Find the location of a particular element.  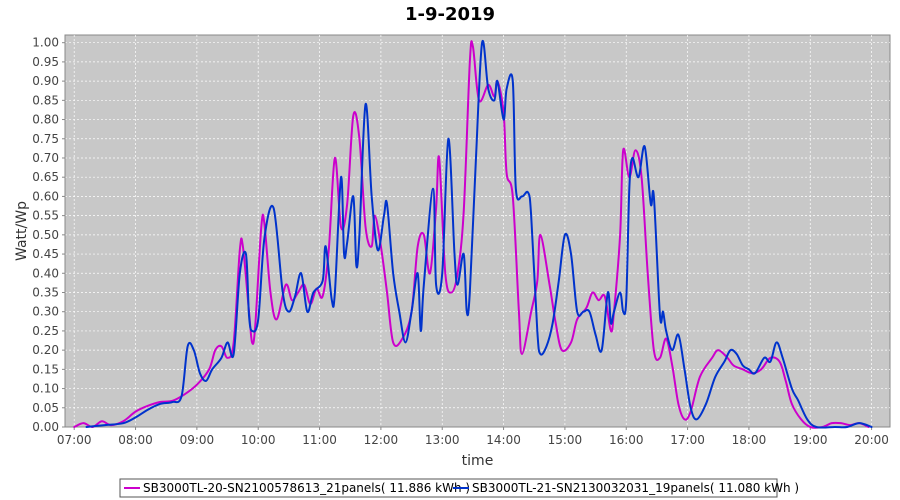

y-tick-label: 0.95 is located at coordinates (45, 62).